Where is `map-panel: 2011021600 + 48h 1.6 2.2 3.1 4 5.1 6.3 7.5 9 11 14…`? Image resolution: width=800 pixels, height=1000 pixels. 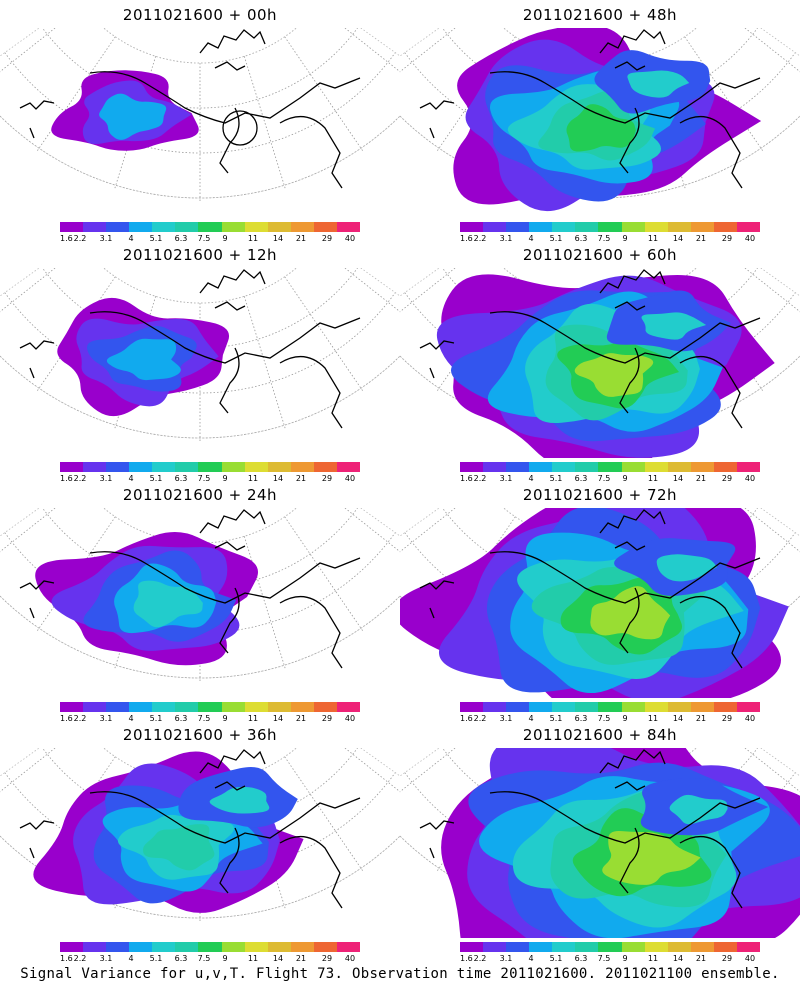 map-panel: 2011021600 + 48h 1.6 2.2 3.1 4 5.1 6.3 7.5 9 11 14… is located at coordinates (600, 121).